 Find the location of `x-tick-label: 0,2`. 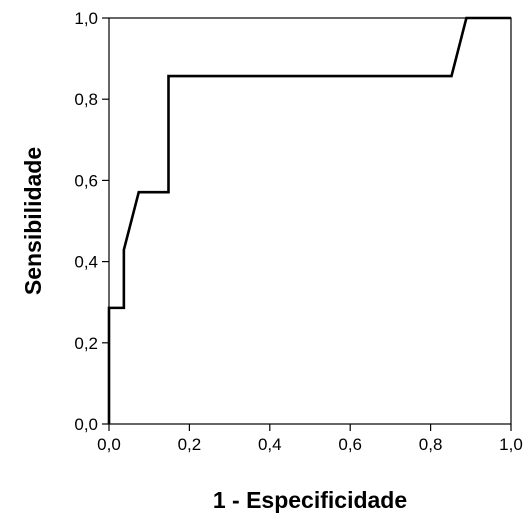

x-tick-label: 0,2 is located at coordinates (190, 444).